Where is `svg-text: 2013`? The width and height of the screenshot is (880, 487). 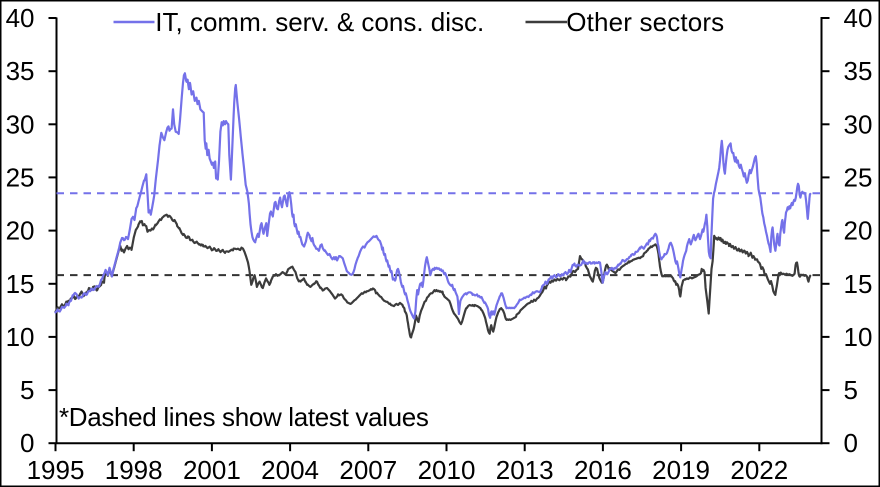 svg-text: 2013 is located at coordinates (525, 470).